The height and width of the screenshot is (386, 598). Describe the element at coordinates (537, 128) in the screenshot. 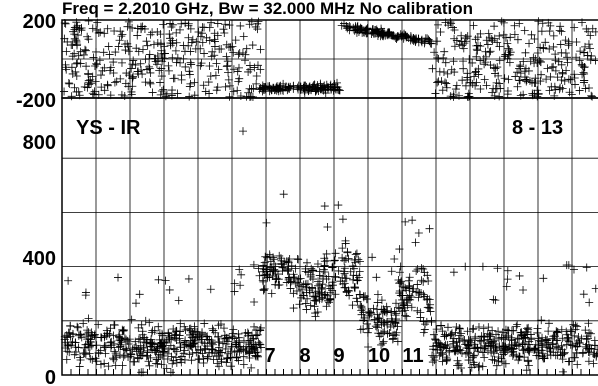

I see `channel-range-label: 8 - 13` at that location.